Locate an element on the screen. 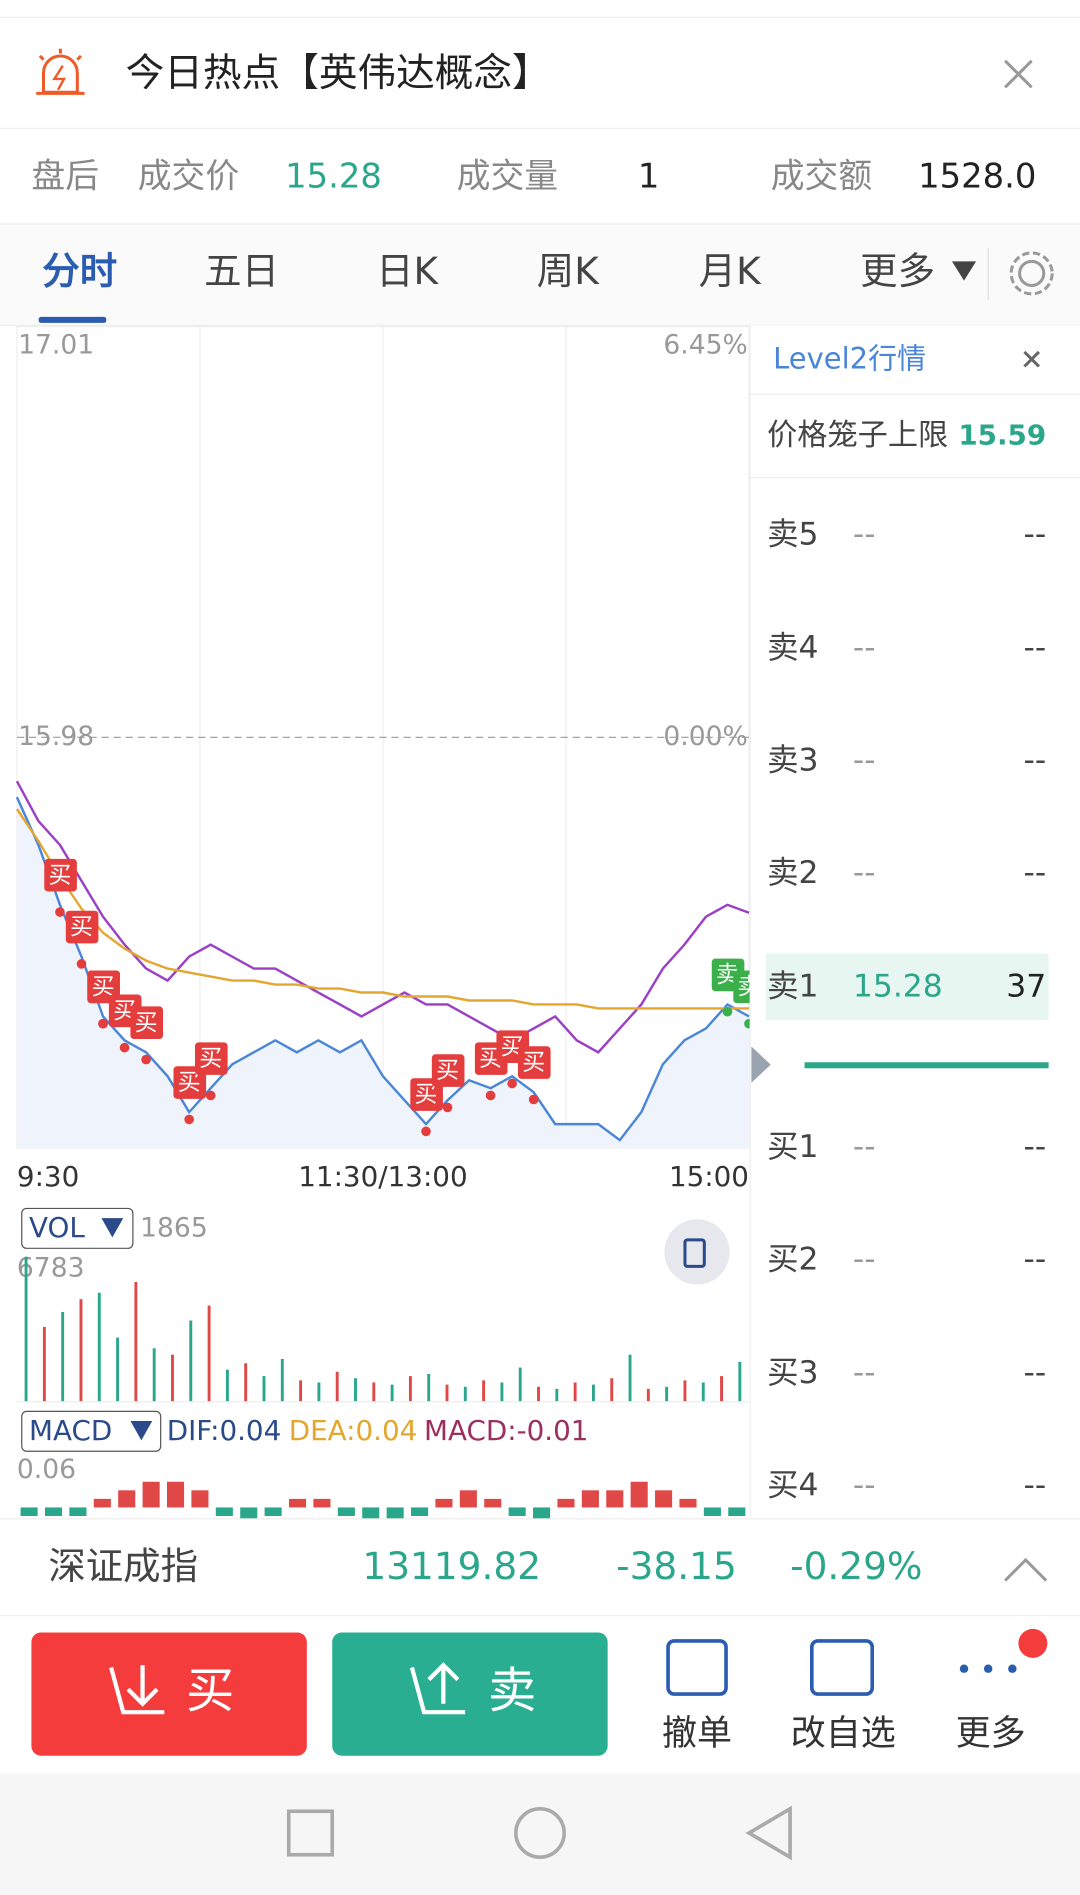 The width and height of the screenshot is (1080, 1895). rotate-button is located at coordinates (697, 1252).